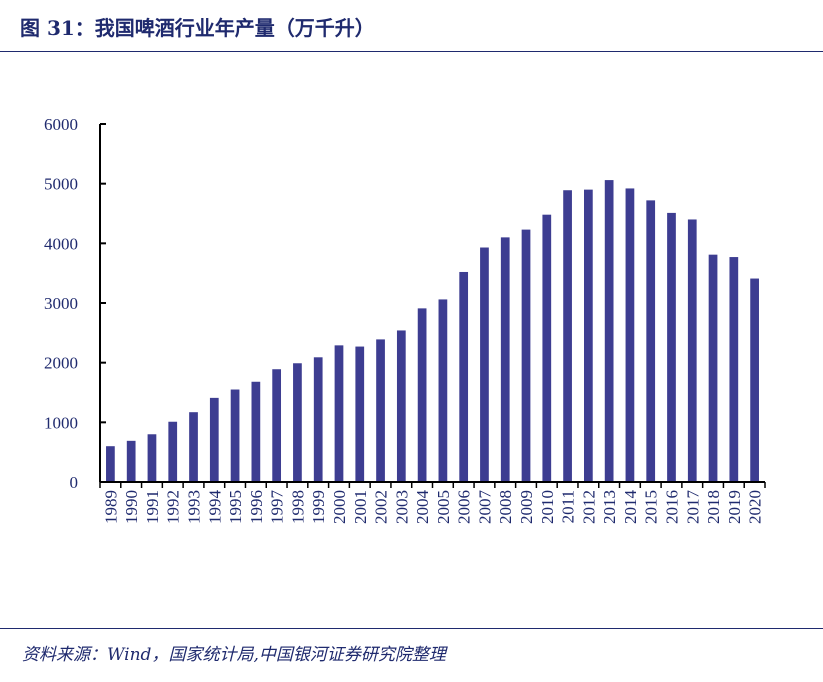 This screenshot has height=682, width=823. Describe the element at coordinates (256, 507) in the screenshot. I see `x-tick-label-1996: 1996` at that location.